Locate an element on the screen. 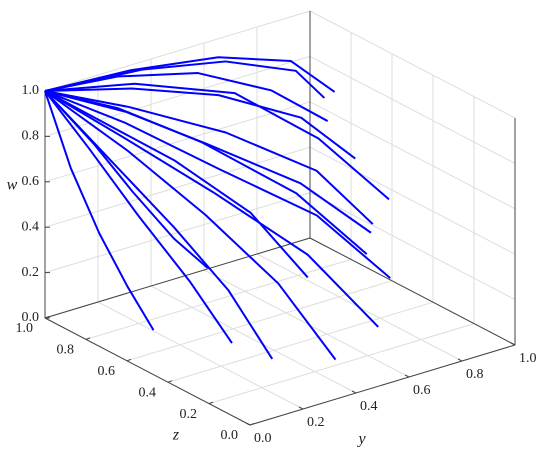 This screenshot has height=456, width=550. w-tick-label: 0.0 is located at coordinates (31, 317).